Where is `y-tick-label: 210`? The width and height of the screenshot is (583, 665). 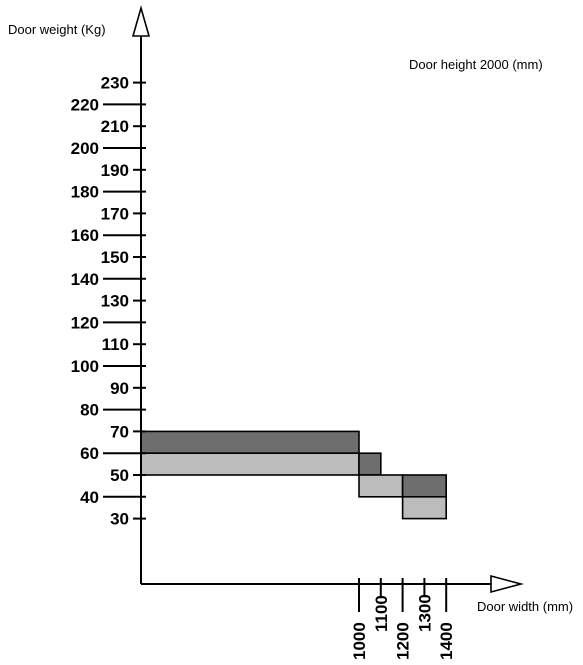
y-tick-label: 210 is located at coordinates (115, 126).